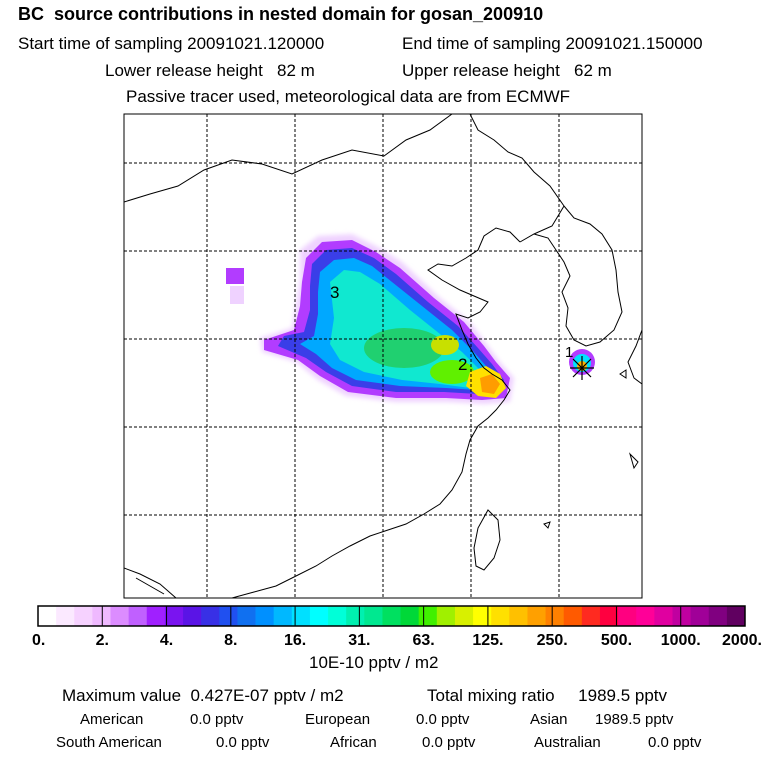 The height and width of the screenshot is (768, 768). I want to click on border-southwest, so click(150, 582).